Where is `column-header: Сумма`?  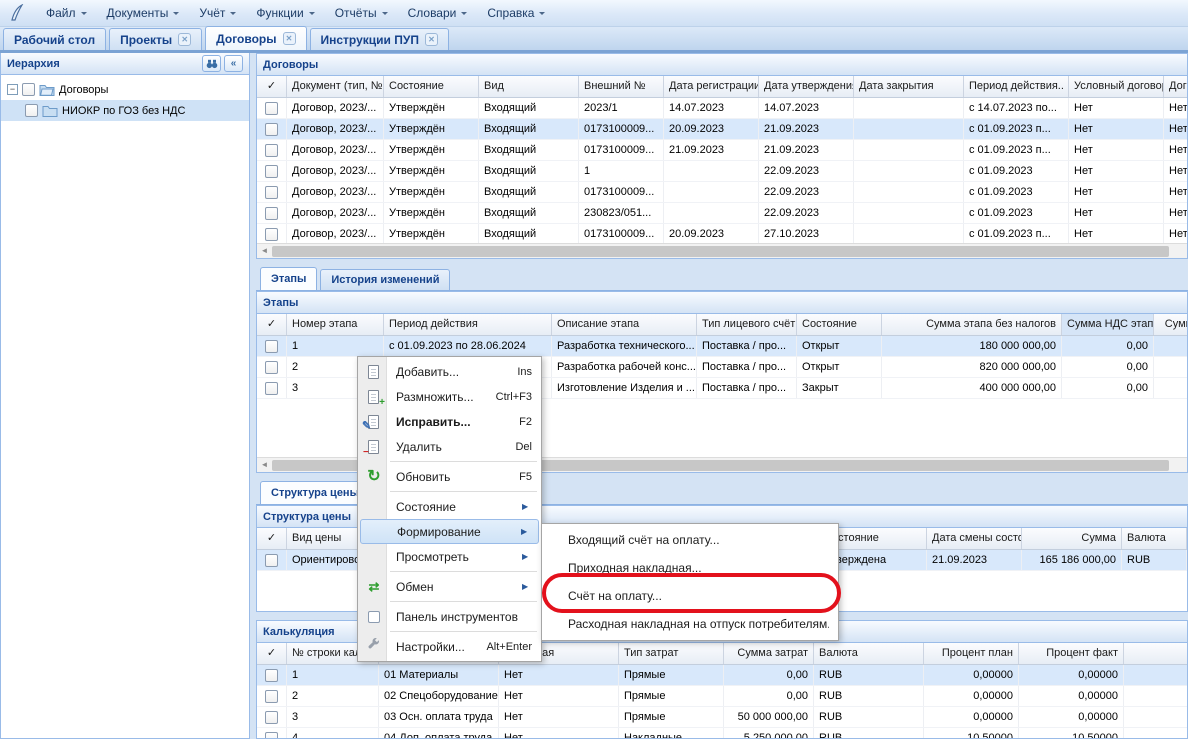
column-header: Сумма is located at coordinates (1072, 538).